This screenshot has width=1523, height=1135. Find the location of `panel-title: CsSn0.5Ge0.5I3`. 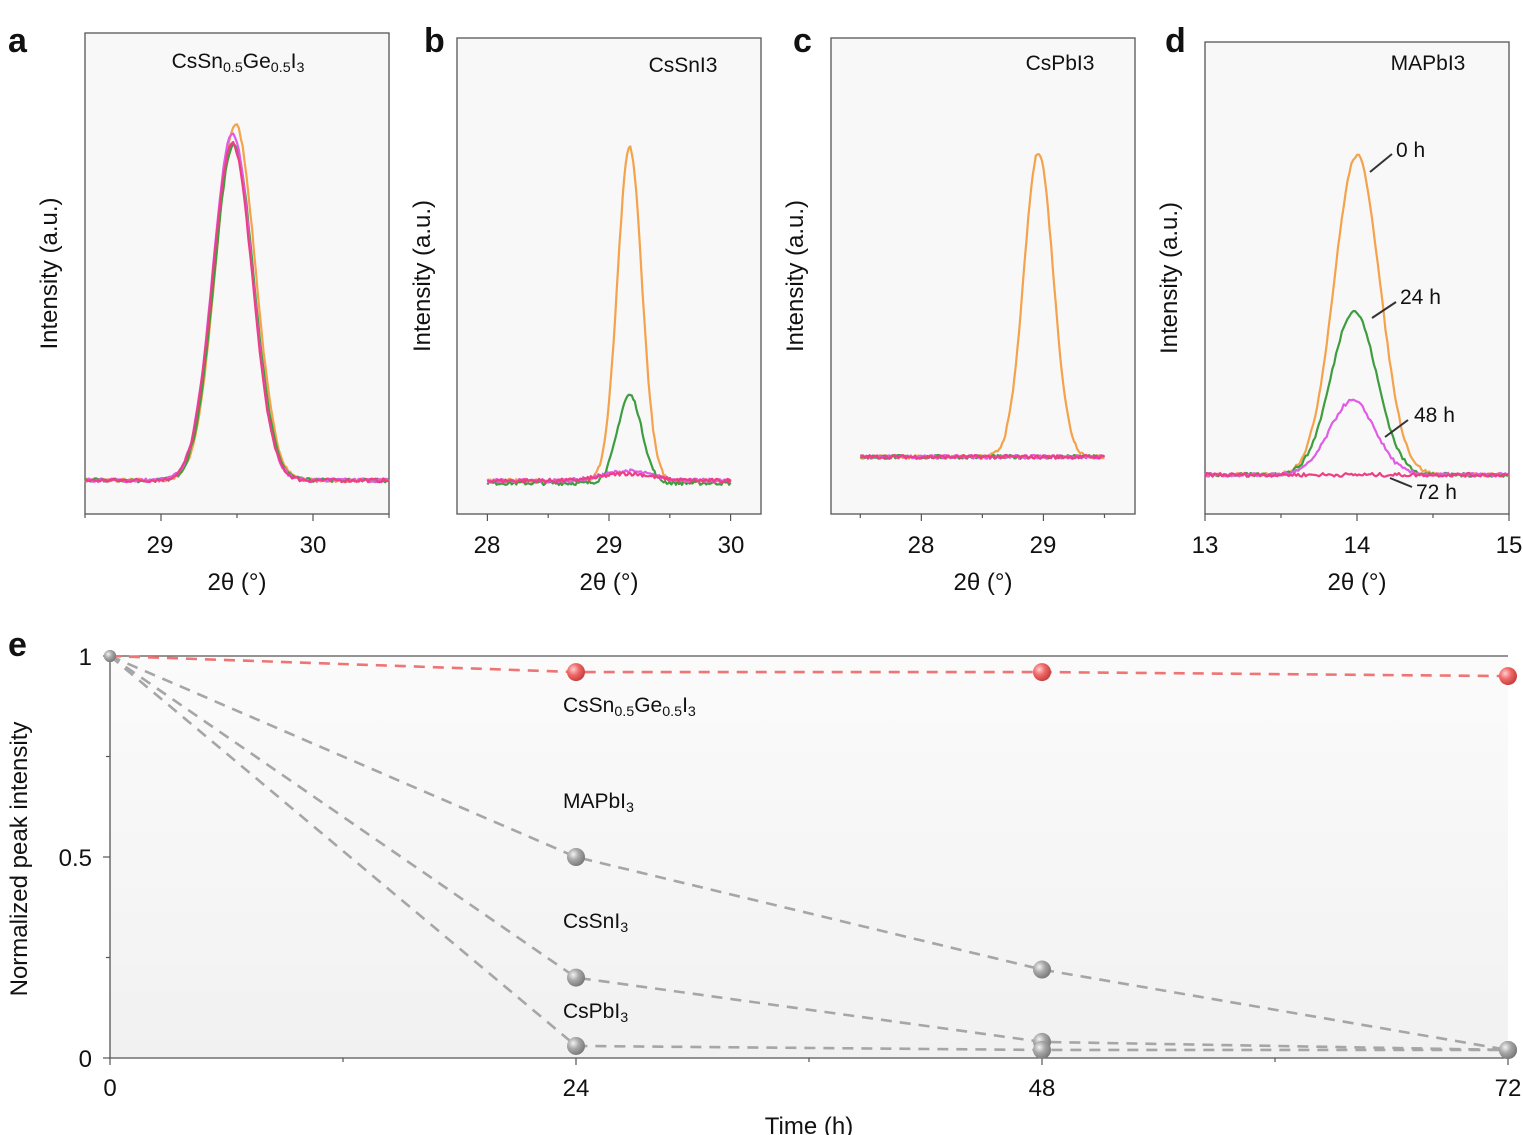

panel-title: CsSn0.5Ge0.5I3 is located at coordinates (238, 63).